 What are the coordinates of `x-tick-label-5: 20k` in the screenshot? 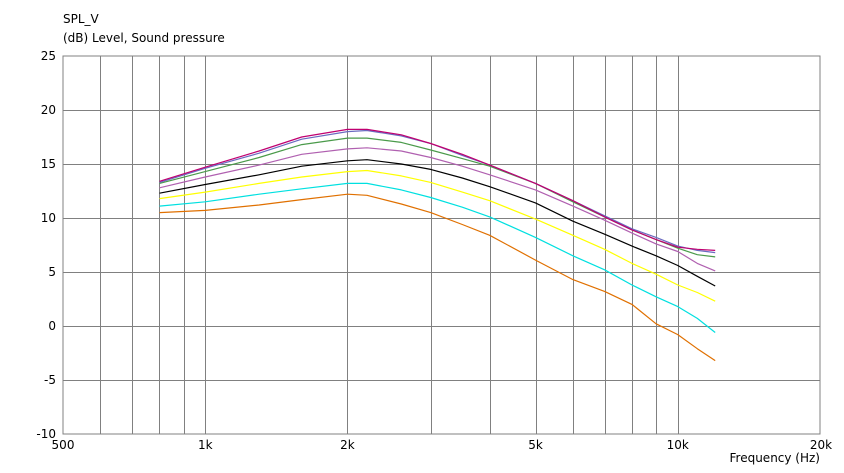 It's located at (821, 445).